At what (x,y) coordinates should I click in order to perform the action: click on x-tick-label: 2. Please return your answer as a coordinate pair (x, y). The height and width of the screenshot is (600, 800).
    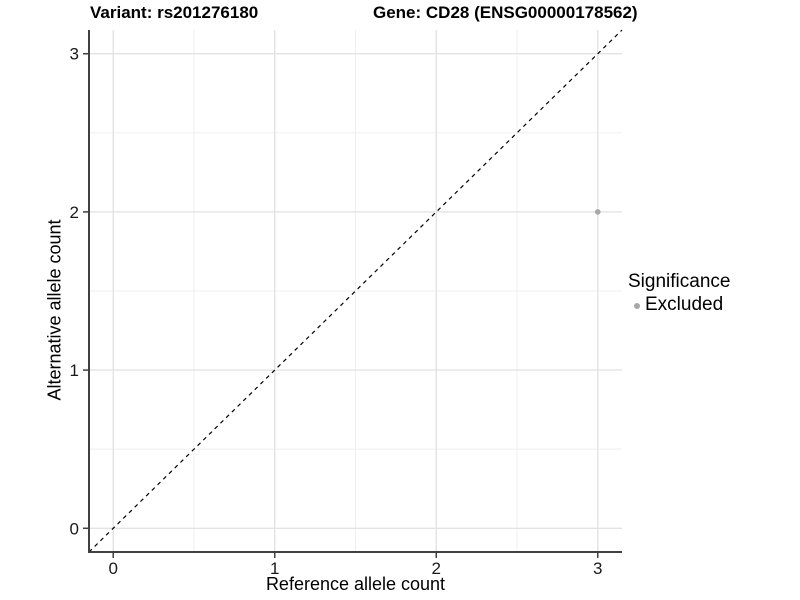
    Looking at the image, I should click on (436, 568).